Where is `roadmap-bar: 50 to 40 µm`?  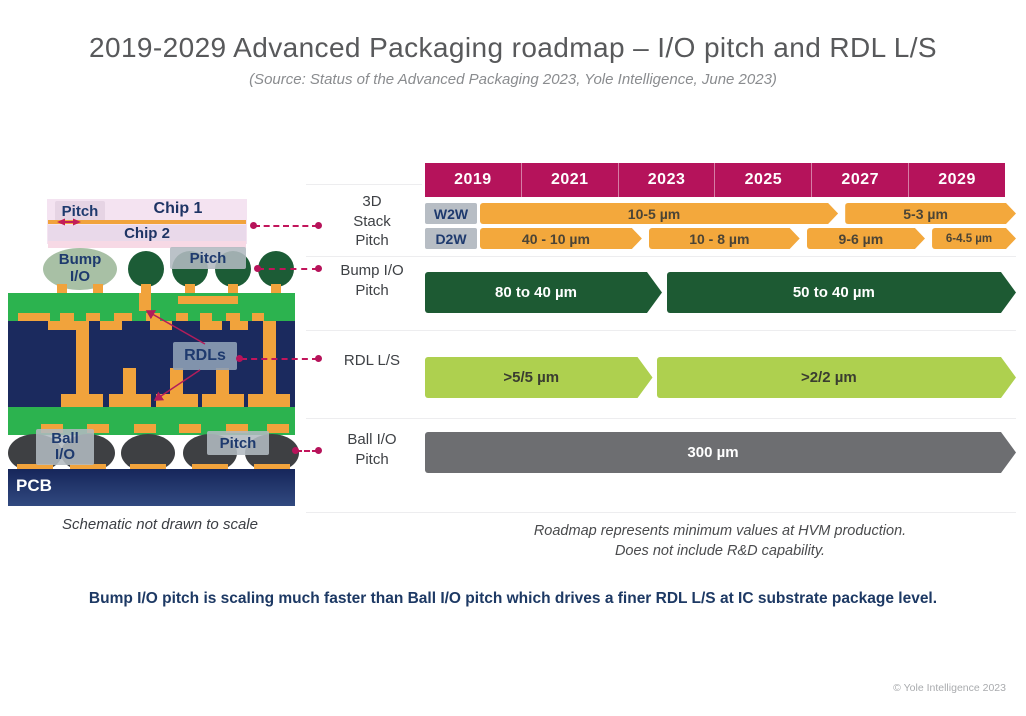
roadmap-bar: 50 to 40 µm is located at coordinates (841, 292).